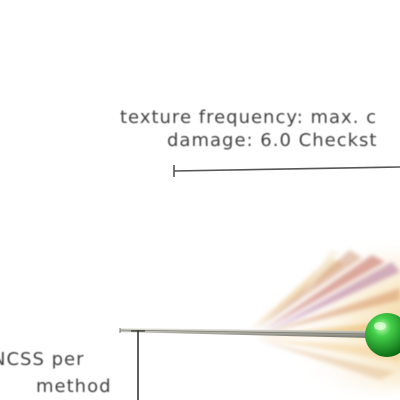 This screenshot has height=400, width=400. What do you see at coordinates (248, 117) in the screenshot?
I see `texture-frequency-label: texture frequency: max. c` at bounding box center [248, 117].